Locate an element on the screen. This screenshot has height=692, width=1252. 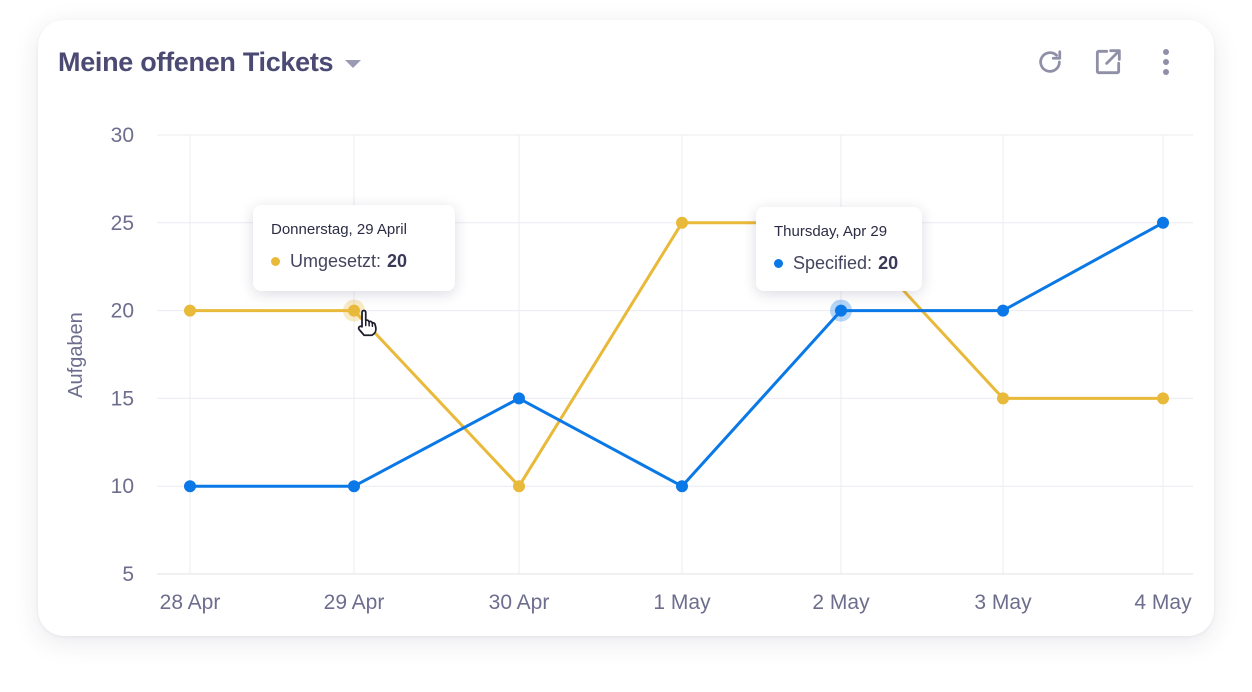
x-tick-label: 3 May is located at coordinates (1003, 602).